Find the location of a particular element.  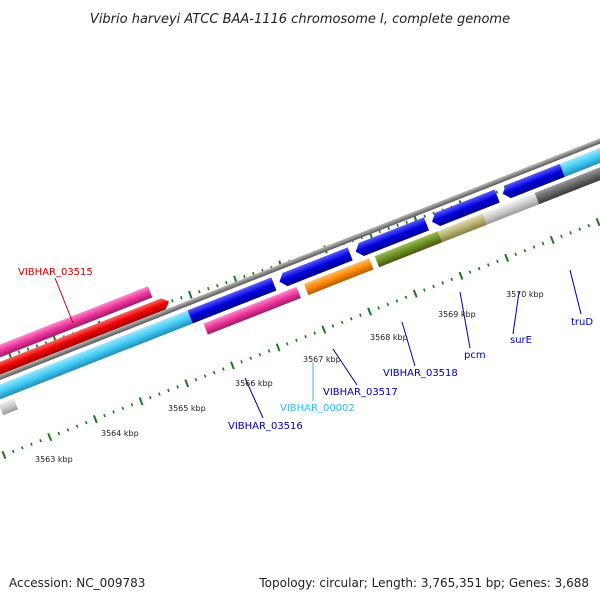

ruler-label: 3568 kbp is located at coordinates (389, 337).